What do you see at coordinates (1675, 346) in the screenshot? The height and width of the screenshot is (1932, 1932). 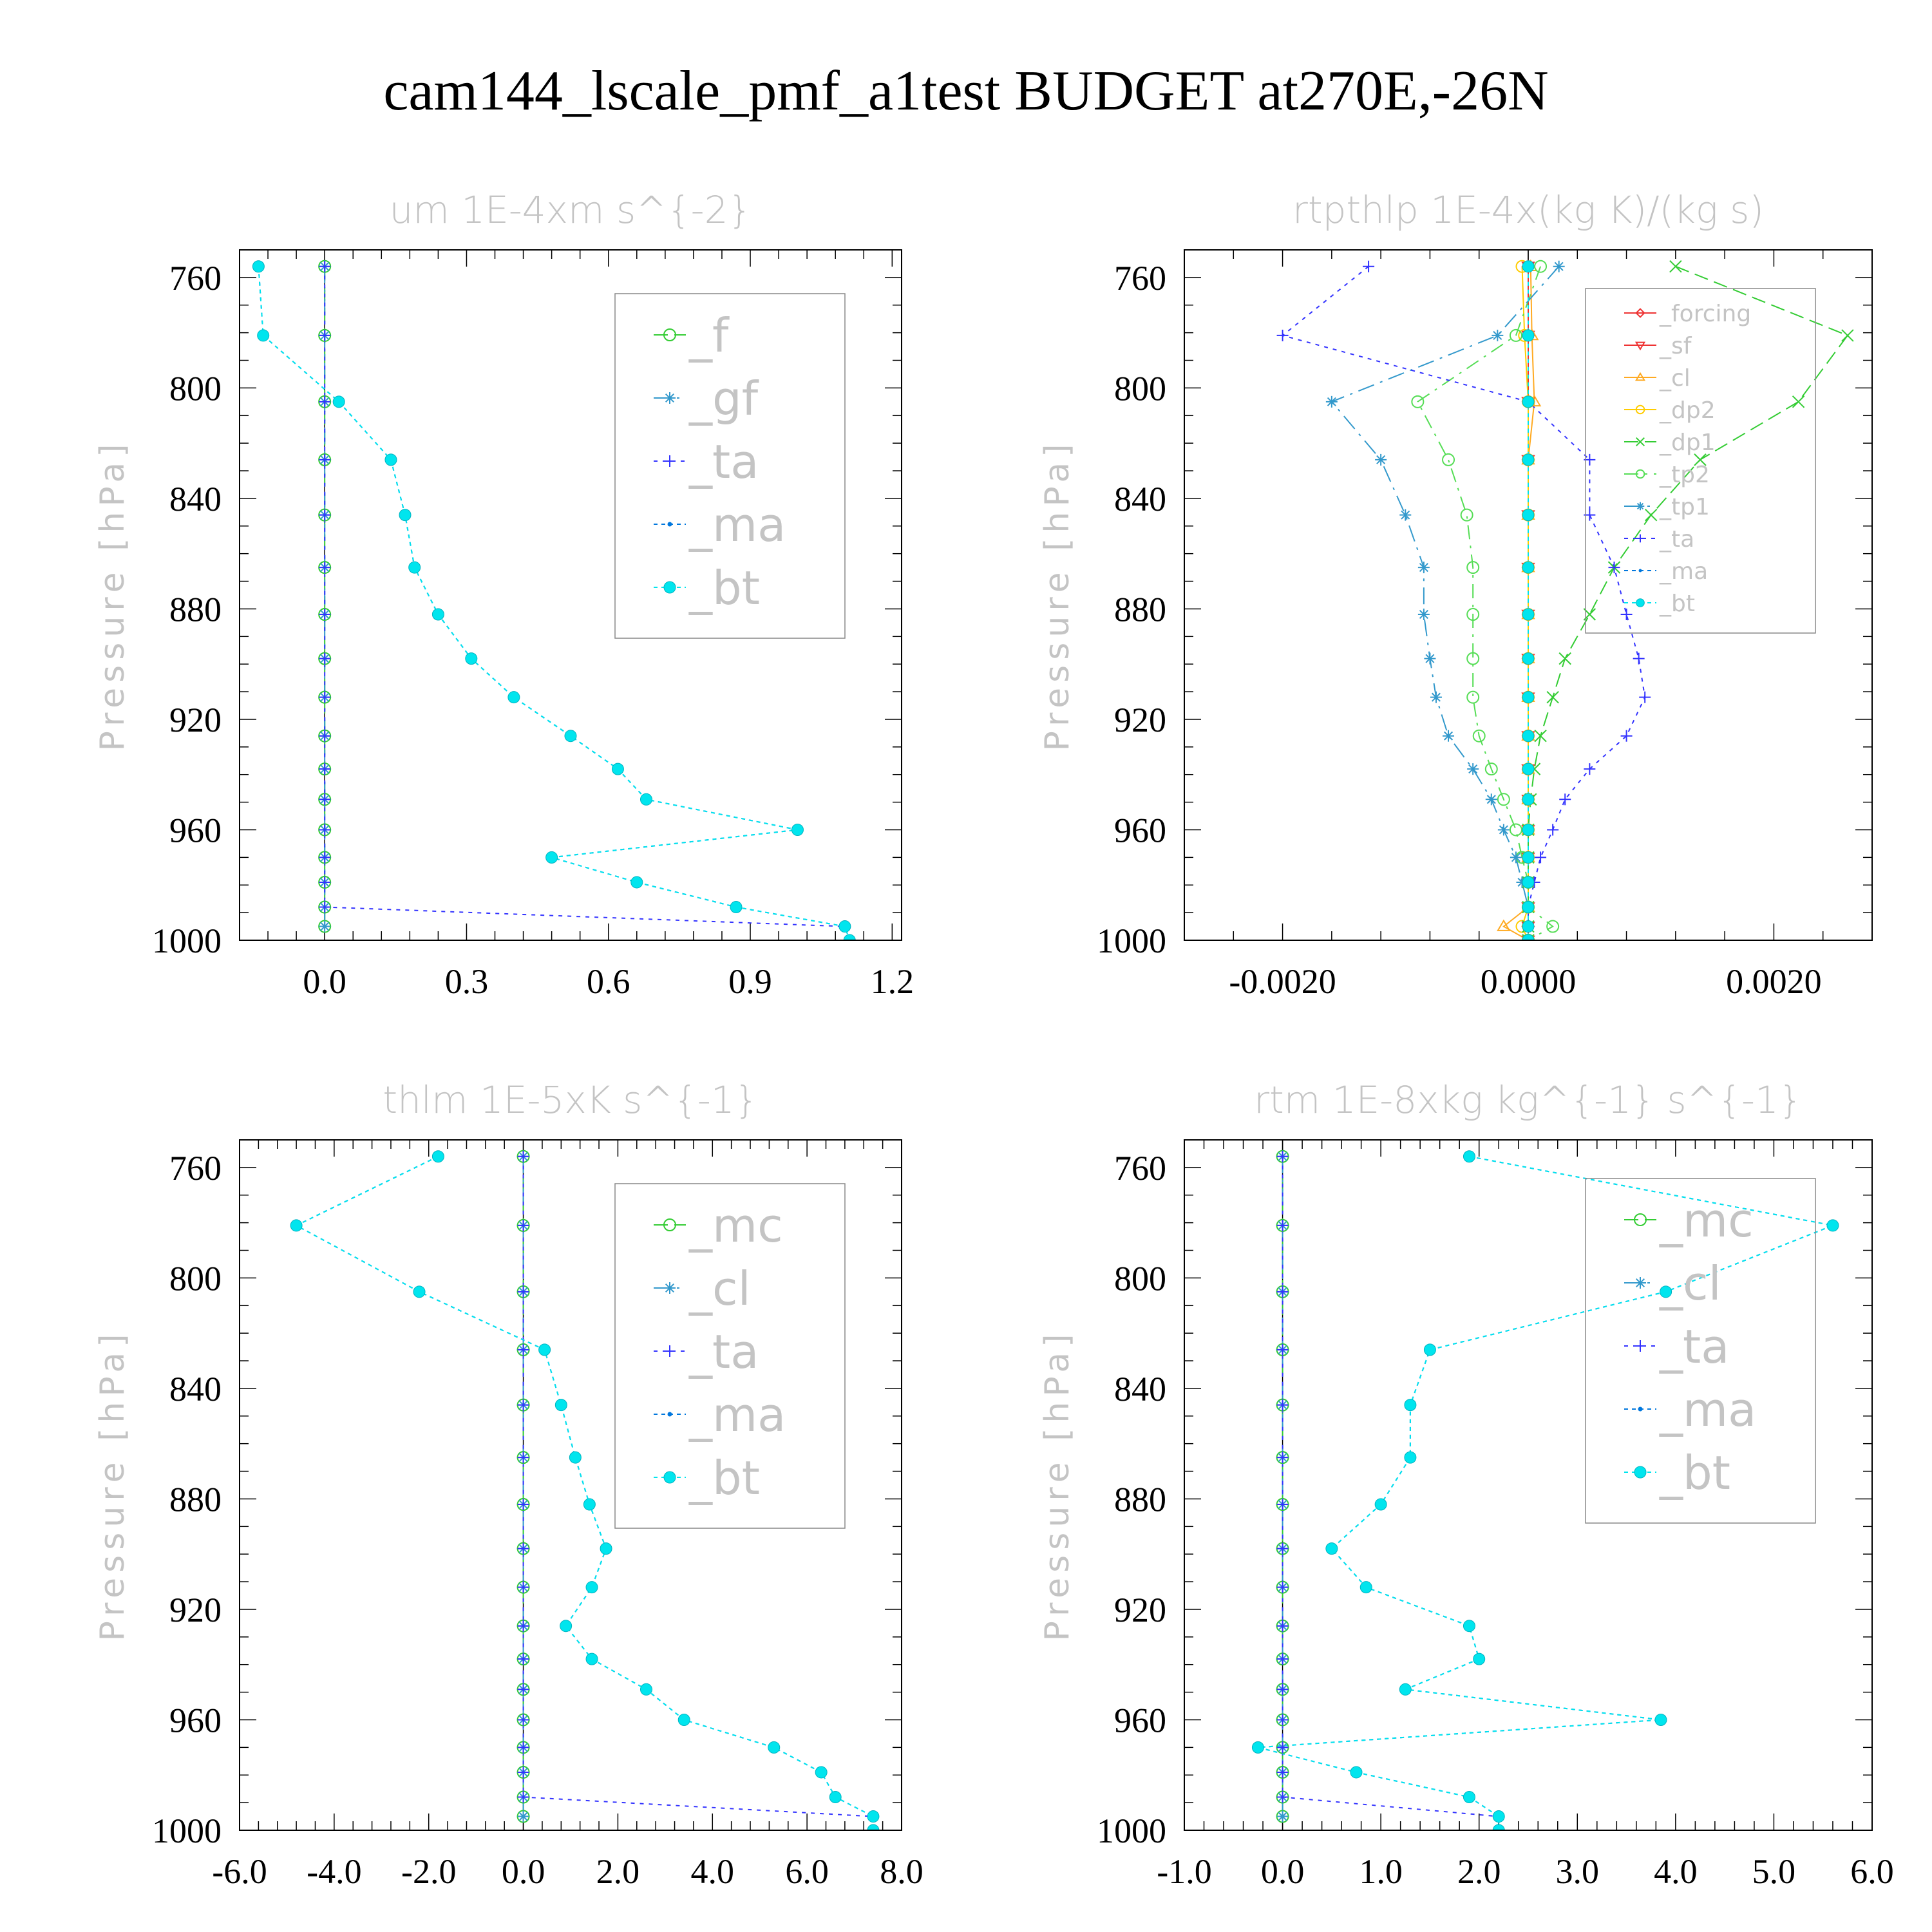 I see `legend-label: _sf` at bounding box center [1675, 346].